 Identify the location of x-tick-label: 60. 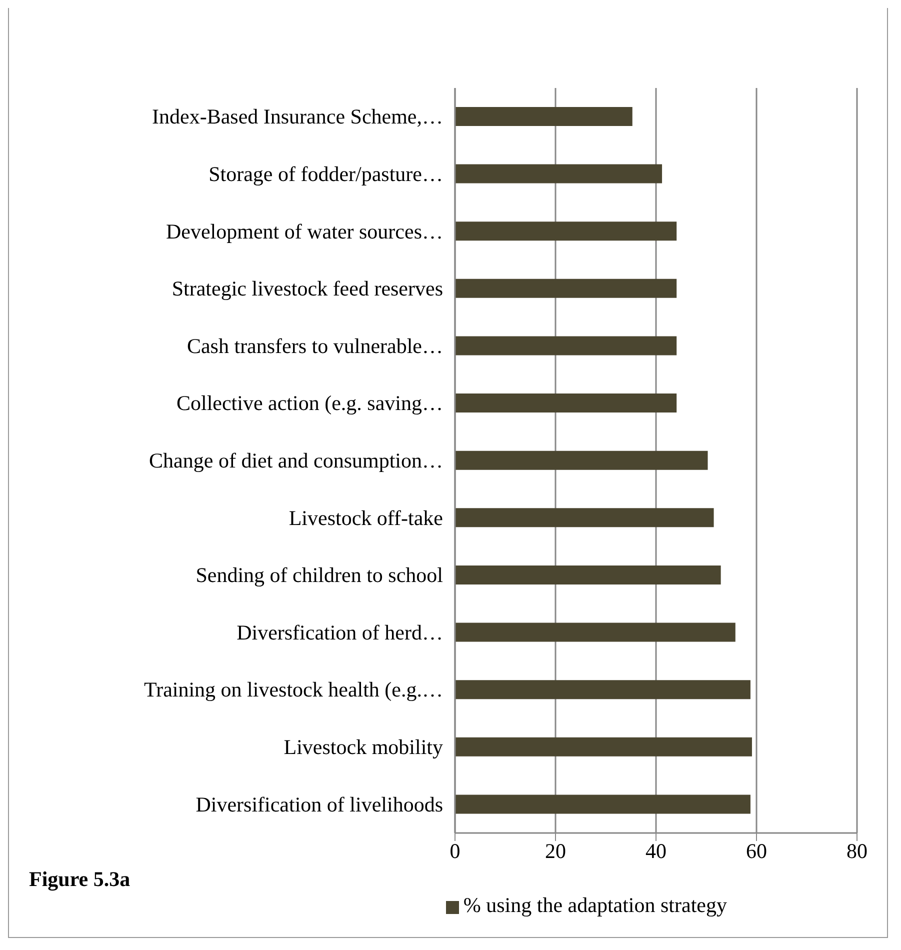
(756, 850).